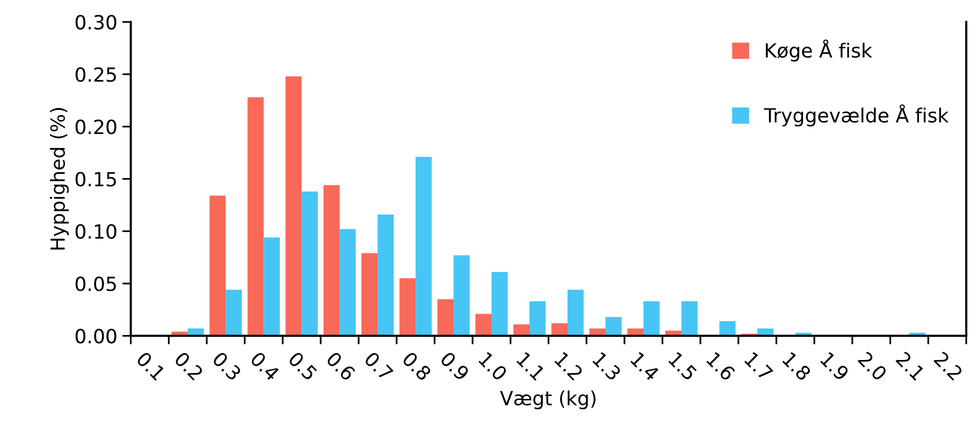 This screenshot has width=976, height=439. Describe the element at coordinates (856, 115) in the screenshot. I see `legend-label: Tryggevælde Å fisk` at that location.